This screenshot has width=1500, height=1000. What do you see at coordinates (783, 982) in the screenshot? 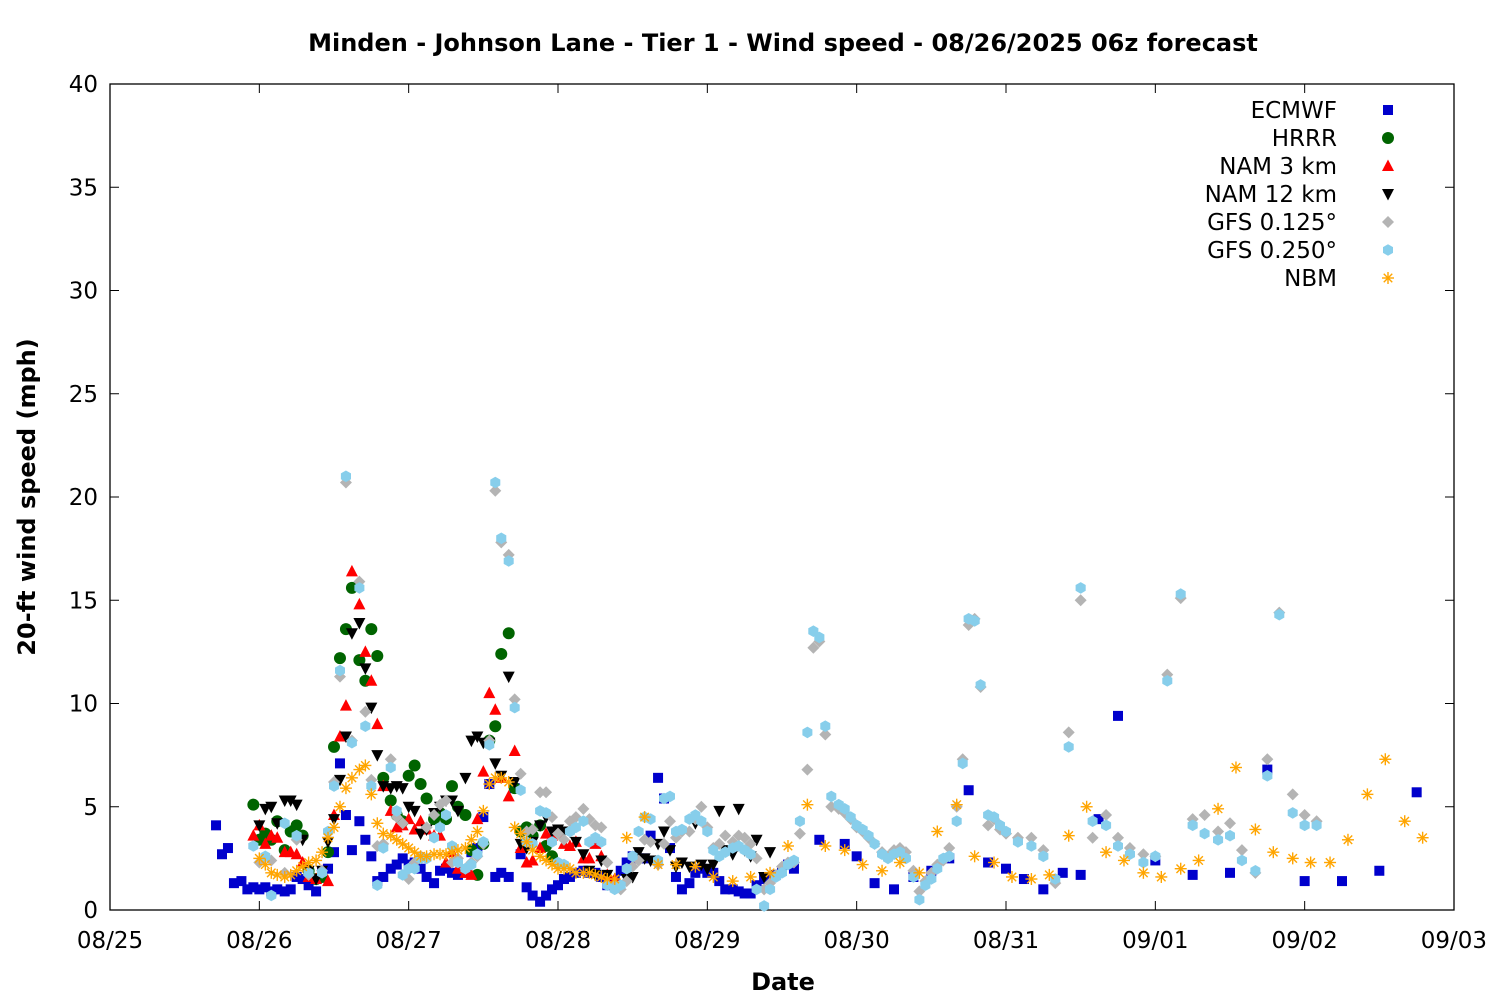
I see `x-axis-label: Date` at bounding box center [783, 982].